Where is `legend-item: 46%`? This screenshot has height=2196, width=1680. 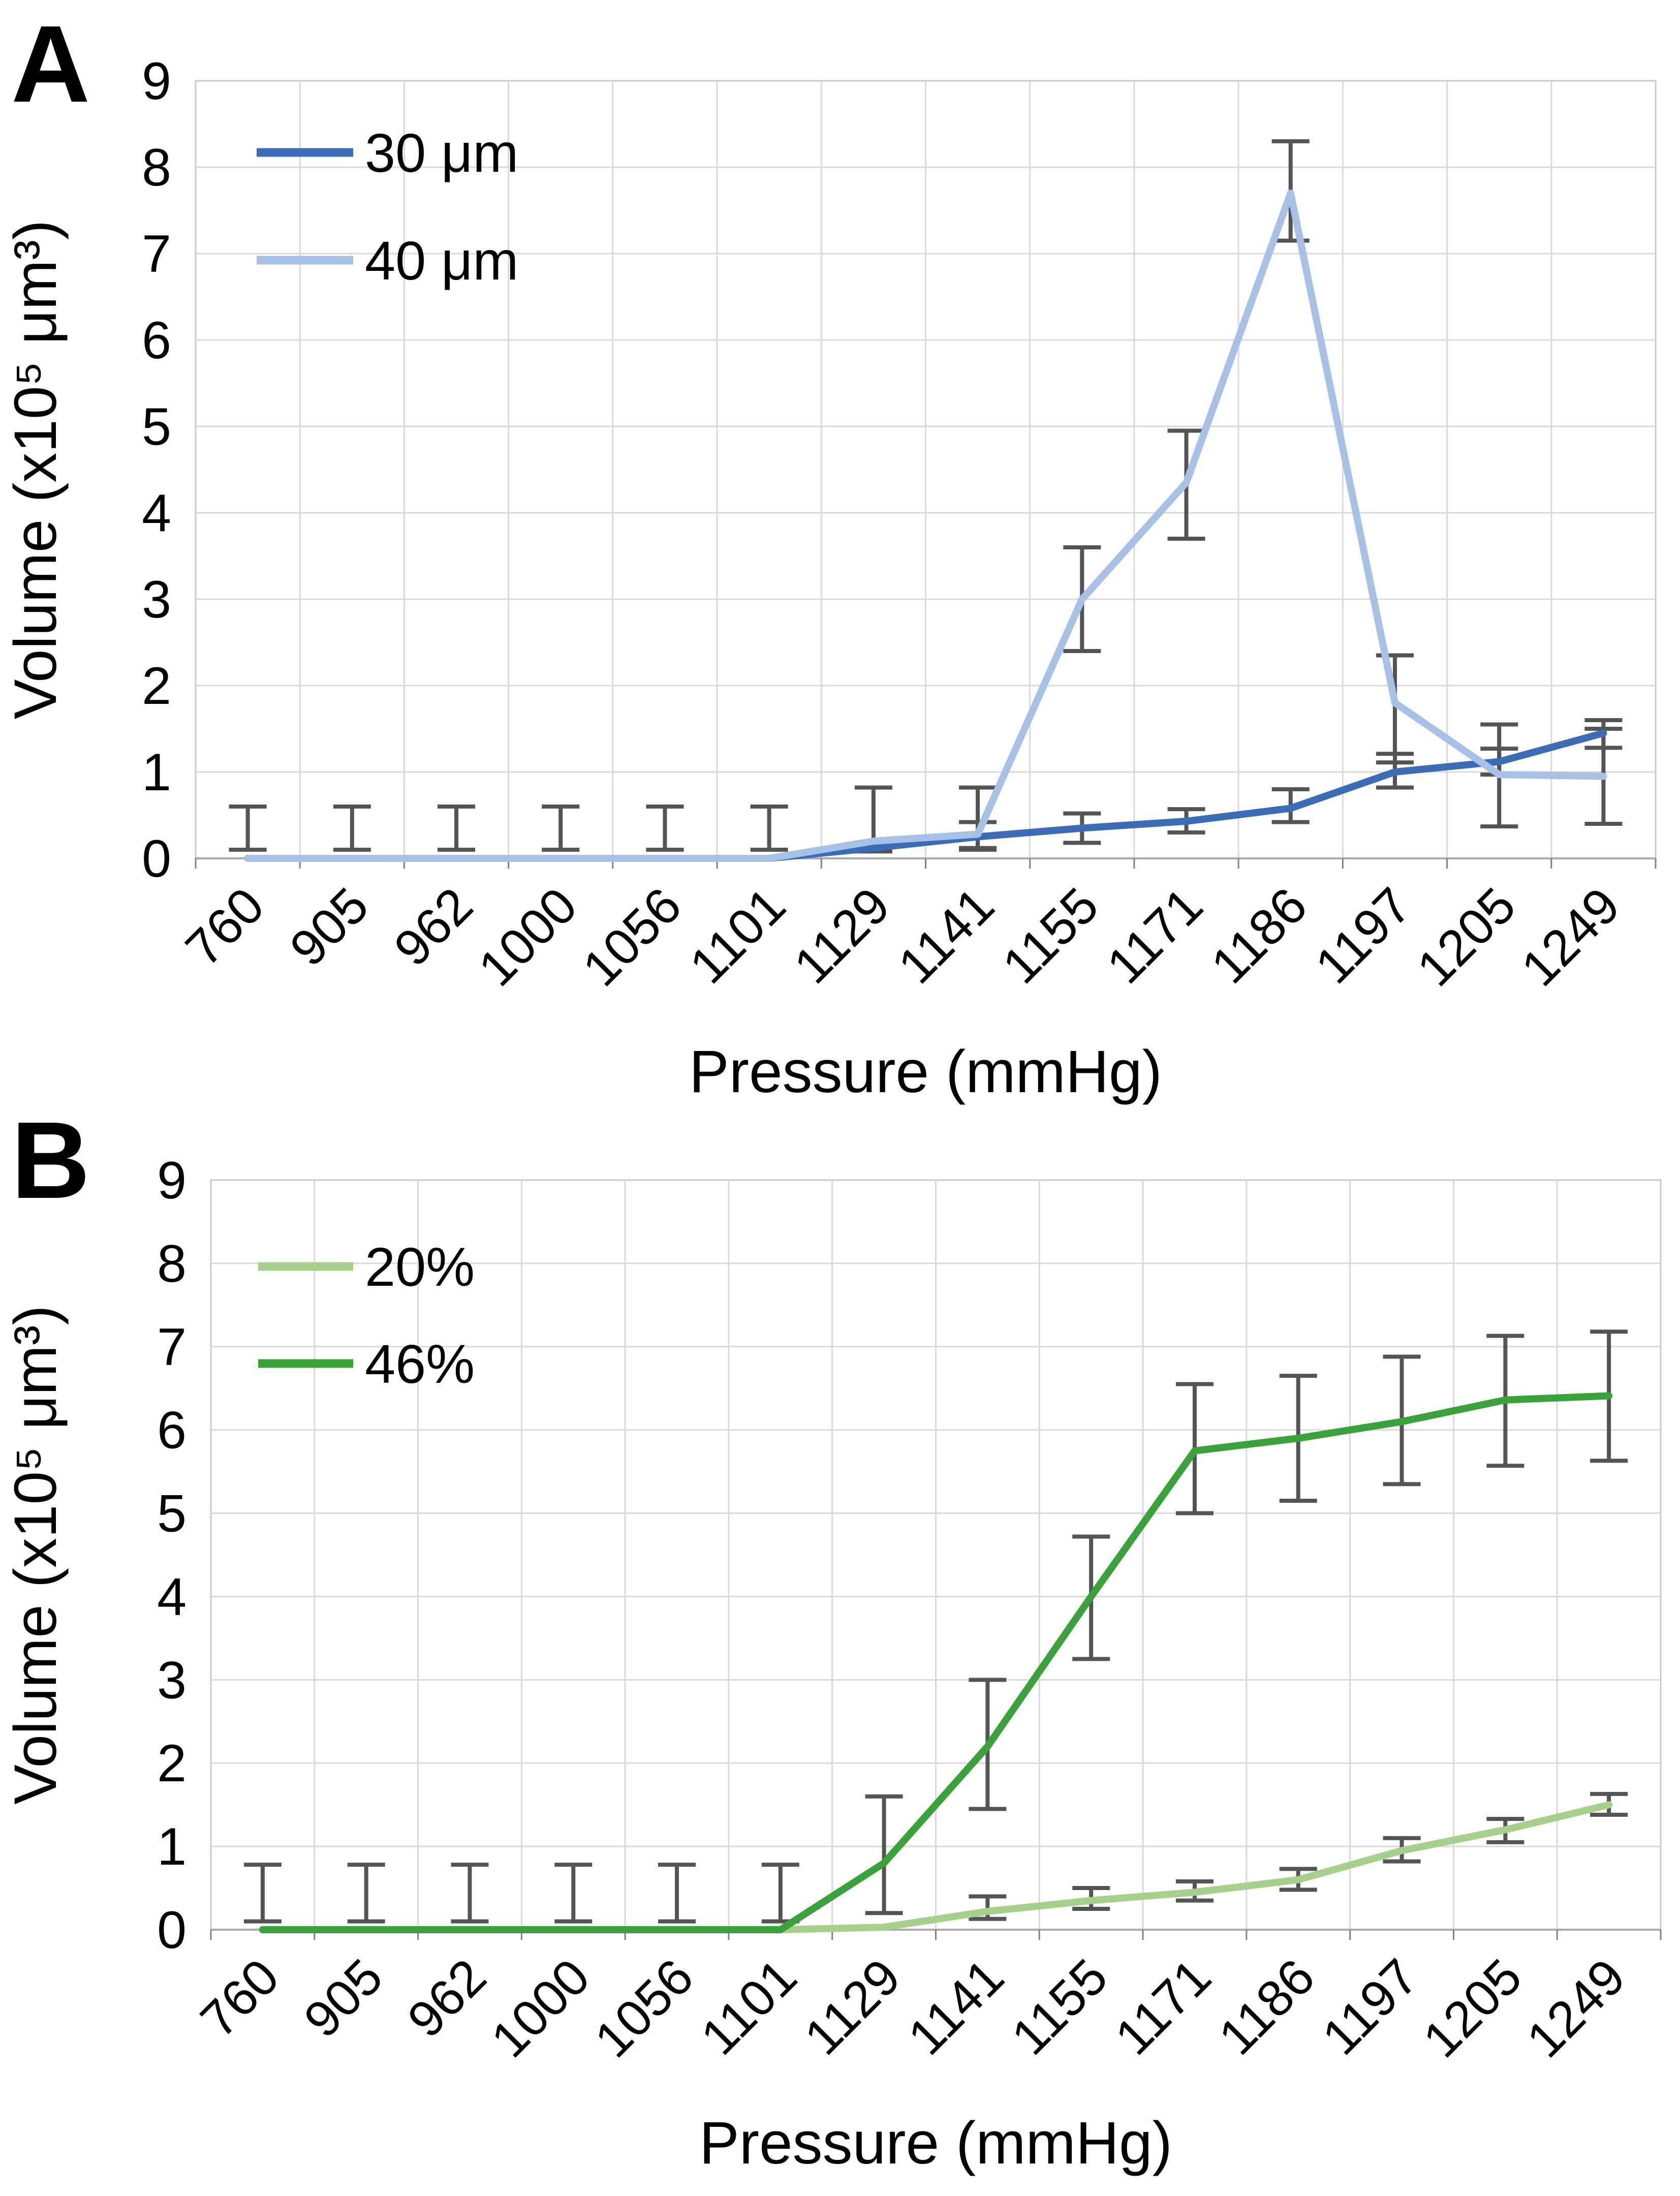
legend-item: 46% is located at coordinates (366, 1364).